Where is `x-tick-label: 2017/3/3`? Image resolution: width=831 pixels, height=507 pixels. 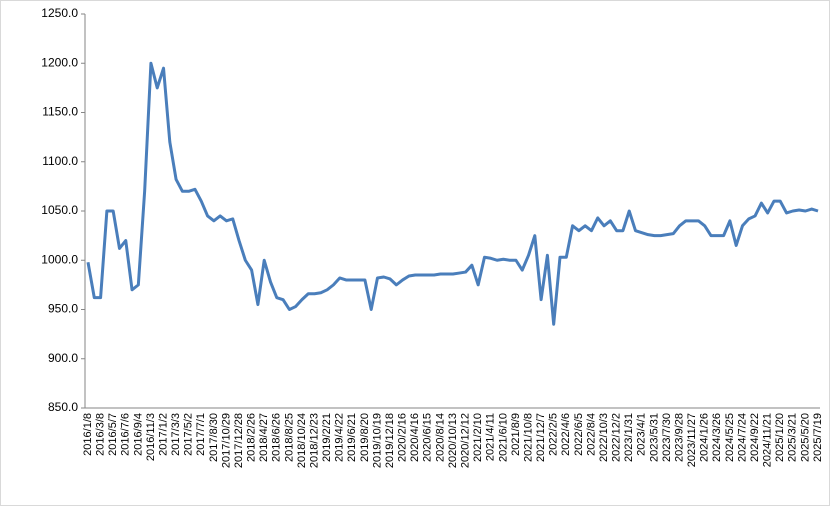
x-tick-label: 2017/3/3 is located at coordinates (176, 434).